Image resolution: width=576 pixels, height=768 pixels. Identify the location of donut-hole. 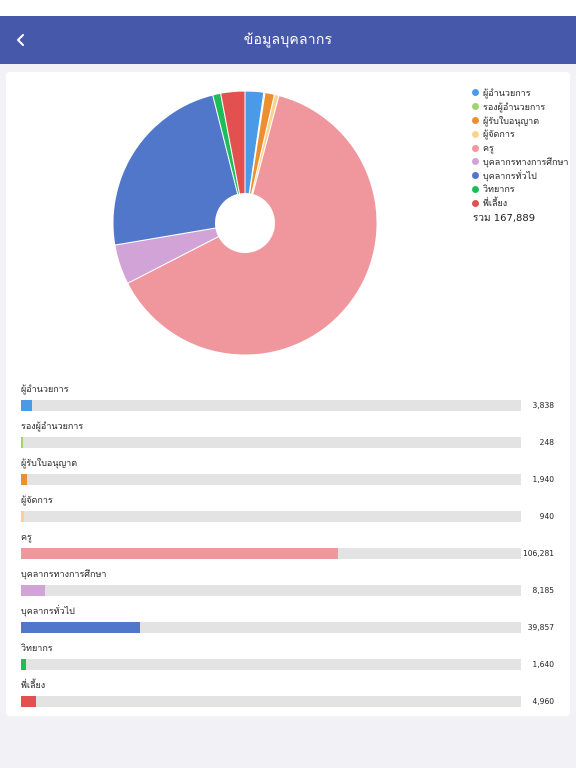
(245, 223).